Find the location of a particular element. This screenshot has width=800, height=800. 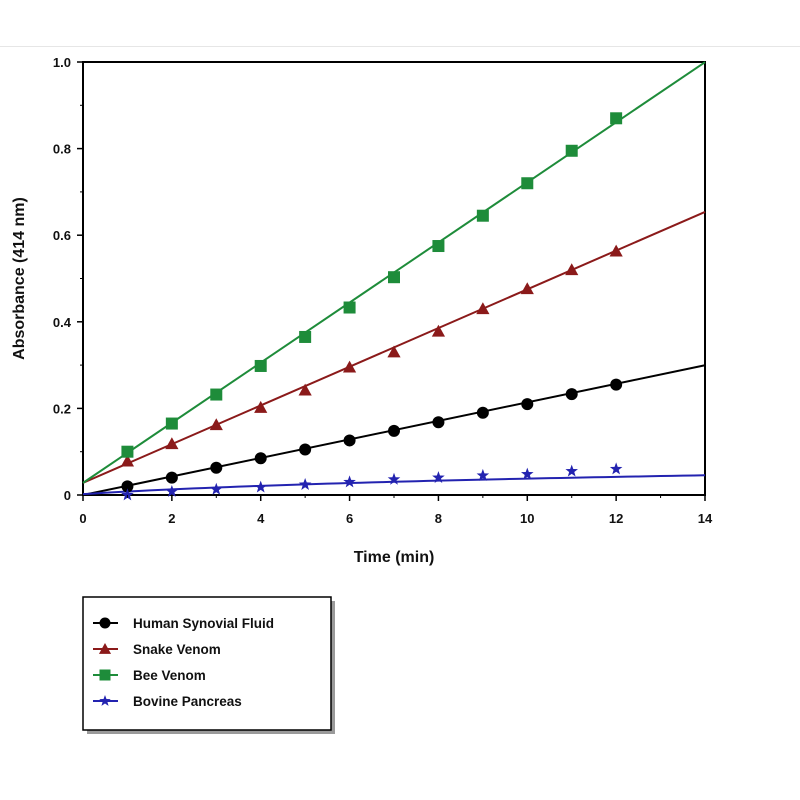

y-tick-label: 0.4 is located at coordinates (62, 322).